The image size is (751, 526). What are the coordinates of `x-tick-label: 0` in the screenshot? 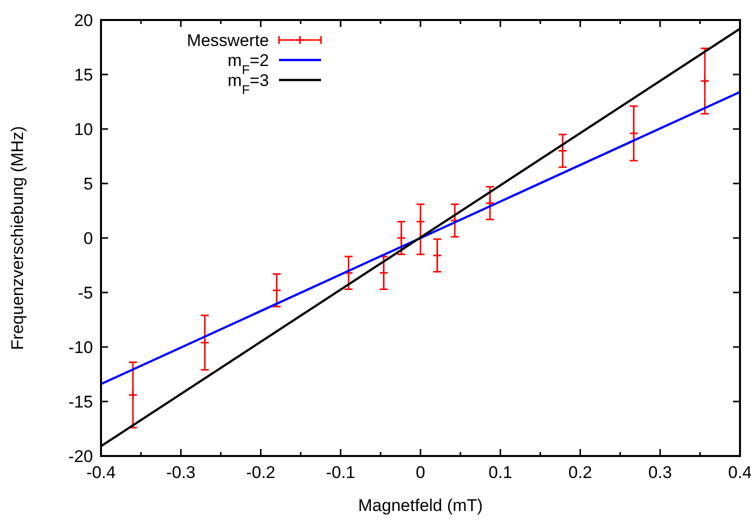 It's located at (421, 472).